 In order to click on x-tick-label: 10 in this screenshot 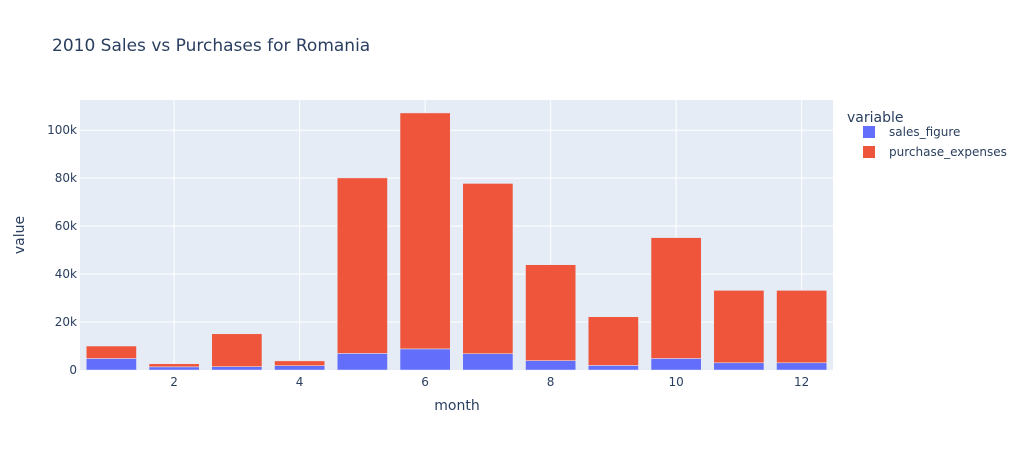, I will do `click(675, 382)`.